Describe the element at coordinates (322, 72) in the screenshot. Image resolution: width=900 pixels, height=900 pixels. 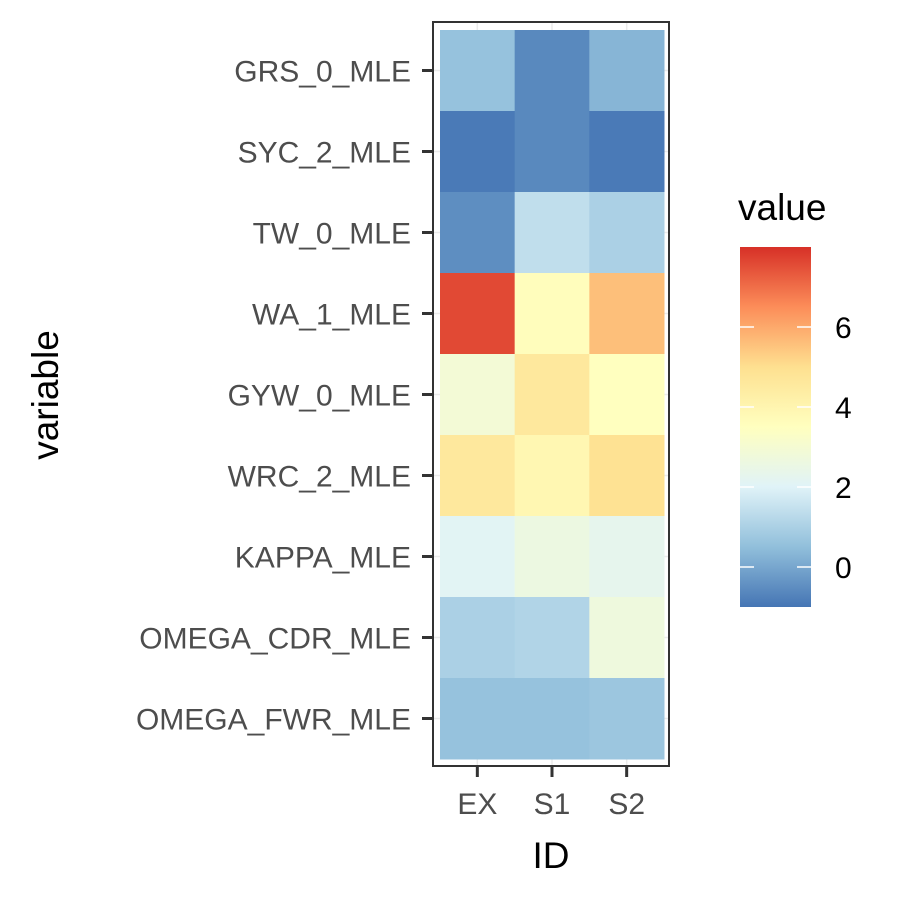
I see `y-tick-label: GRS_0_MLE` at that location.